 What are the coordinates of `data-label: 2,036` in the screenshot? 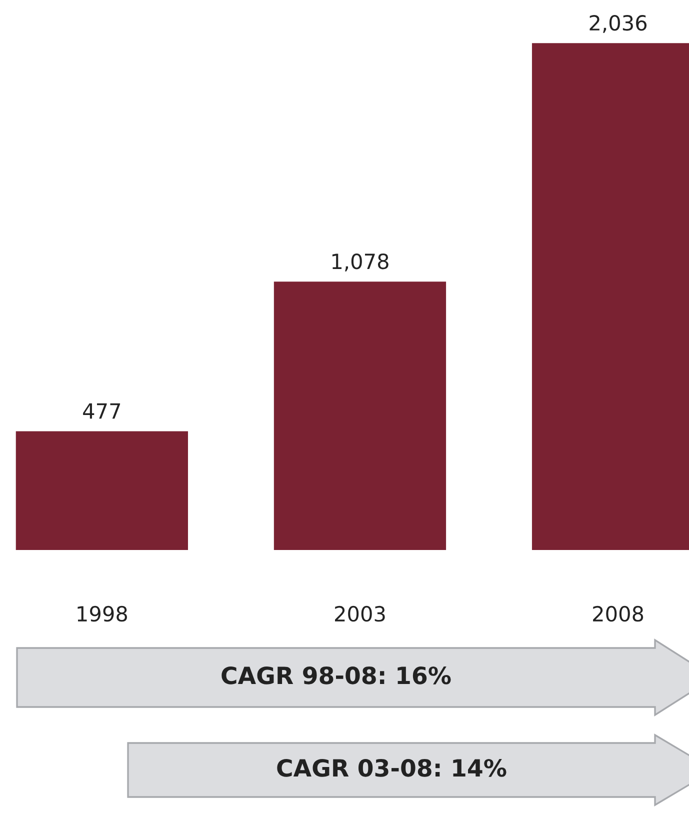 It's located at (618, 23).